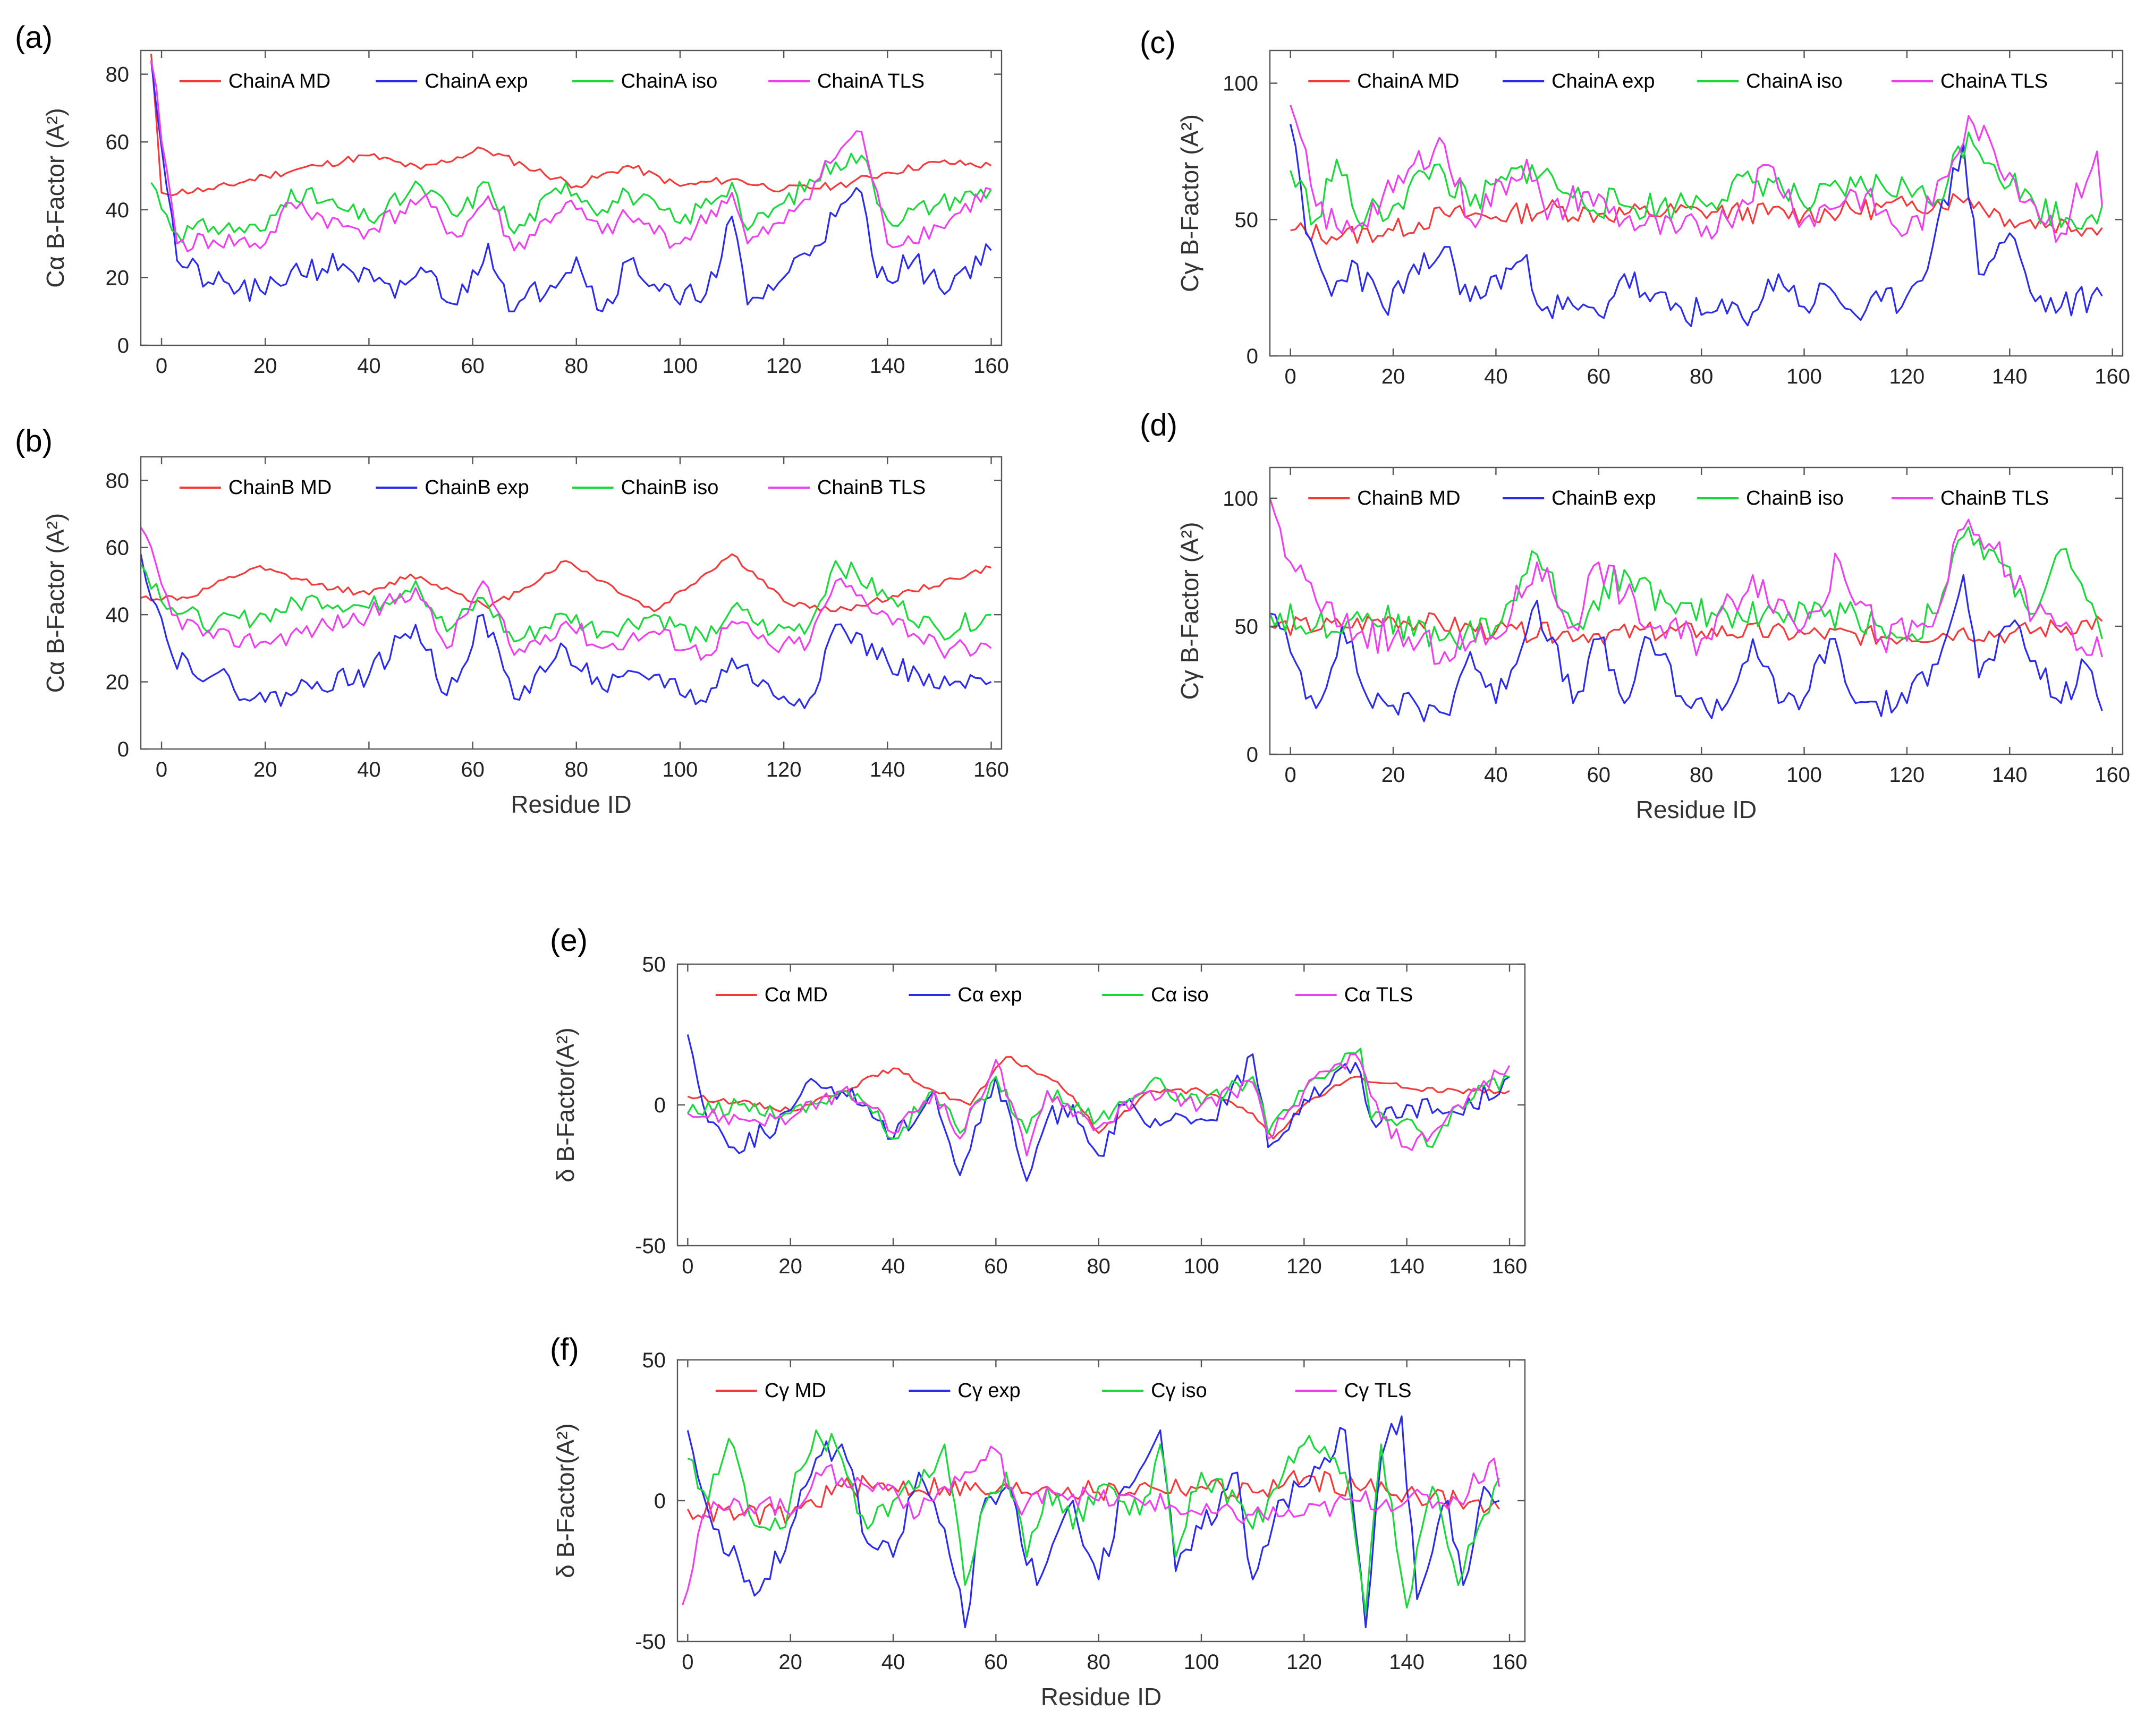  I want to click on panel-label-e: (e), so click(569, 940).